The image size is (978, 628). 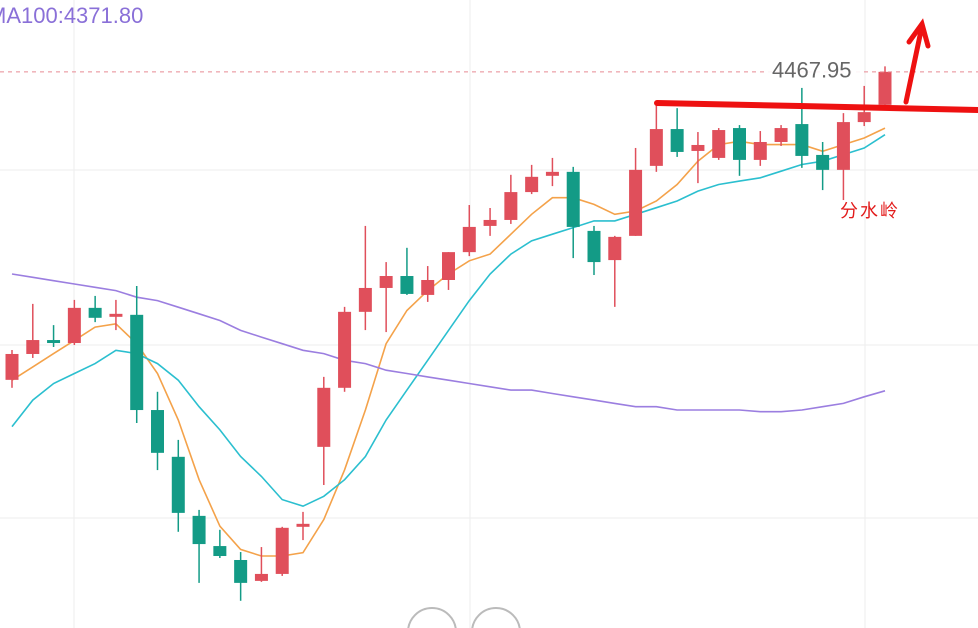 I want to click on price-label-bg, so click(x=815, y=71).